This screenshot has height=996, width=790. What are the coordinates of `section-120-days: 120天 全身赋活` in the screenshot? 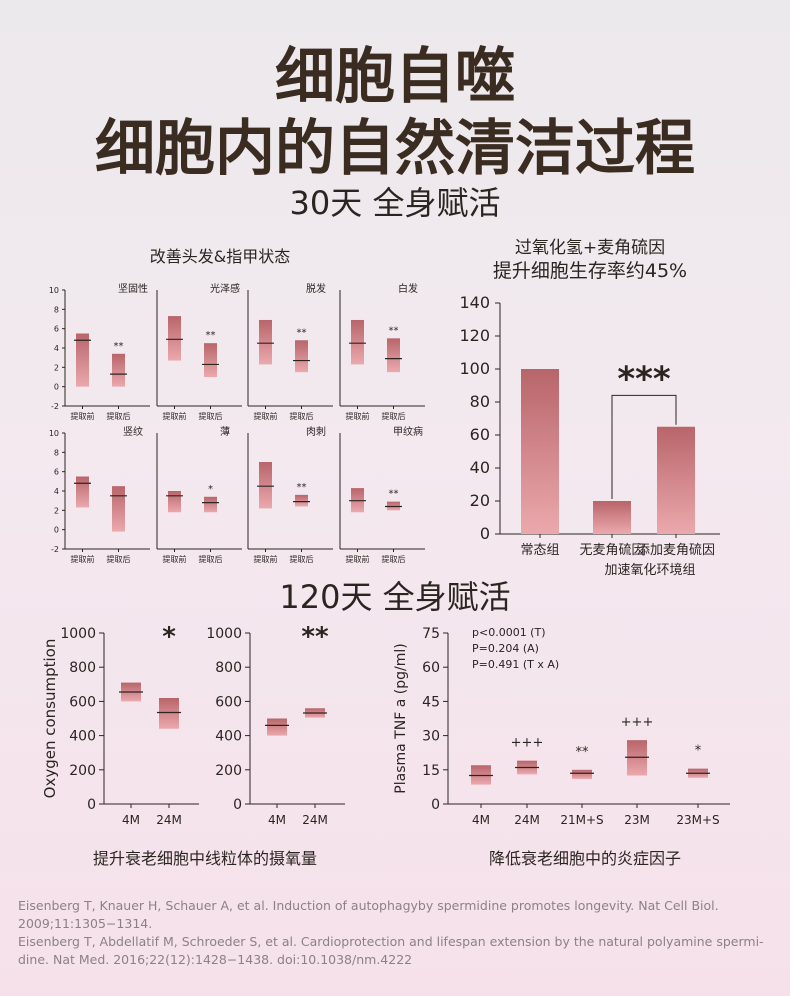 It's located at (395, 597).